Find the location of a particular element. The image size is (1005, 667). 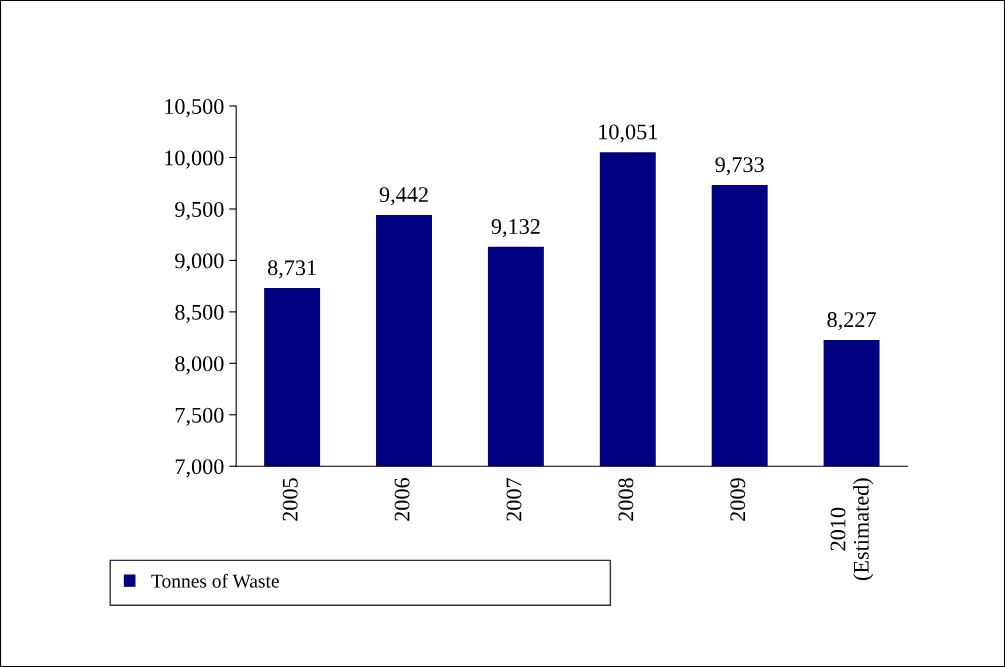

y-tick-label: 8,000 is located at coordinates (199, 365).